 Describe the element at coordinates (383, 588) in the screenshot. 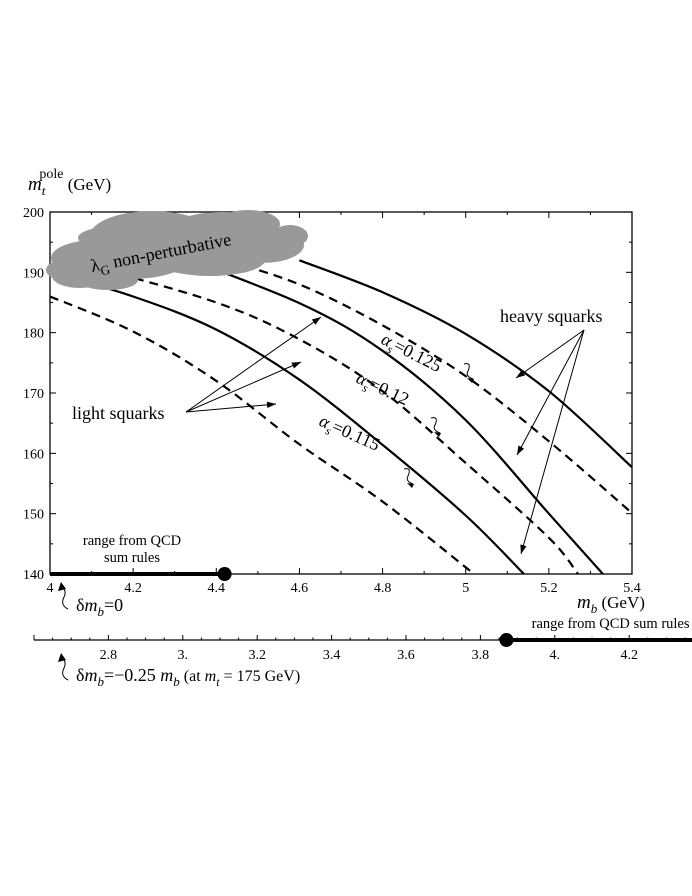

I see `x-tick-label: 4.8` at that location.